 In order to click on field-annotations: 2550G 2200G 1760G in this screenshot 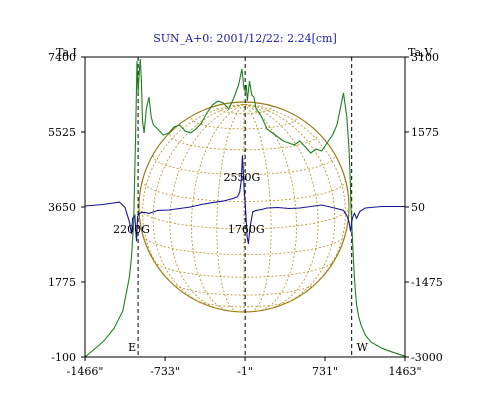, I will do `click(188, 203)`.